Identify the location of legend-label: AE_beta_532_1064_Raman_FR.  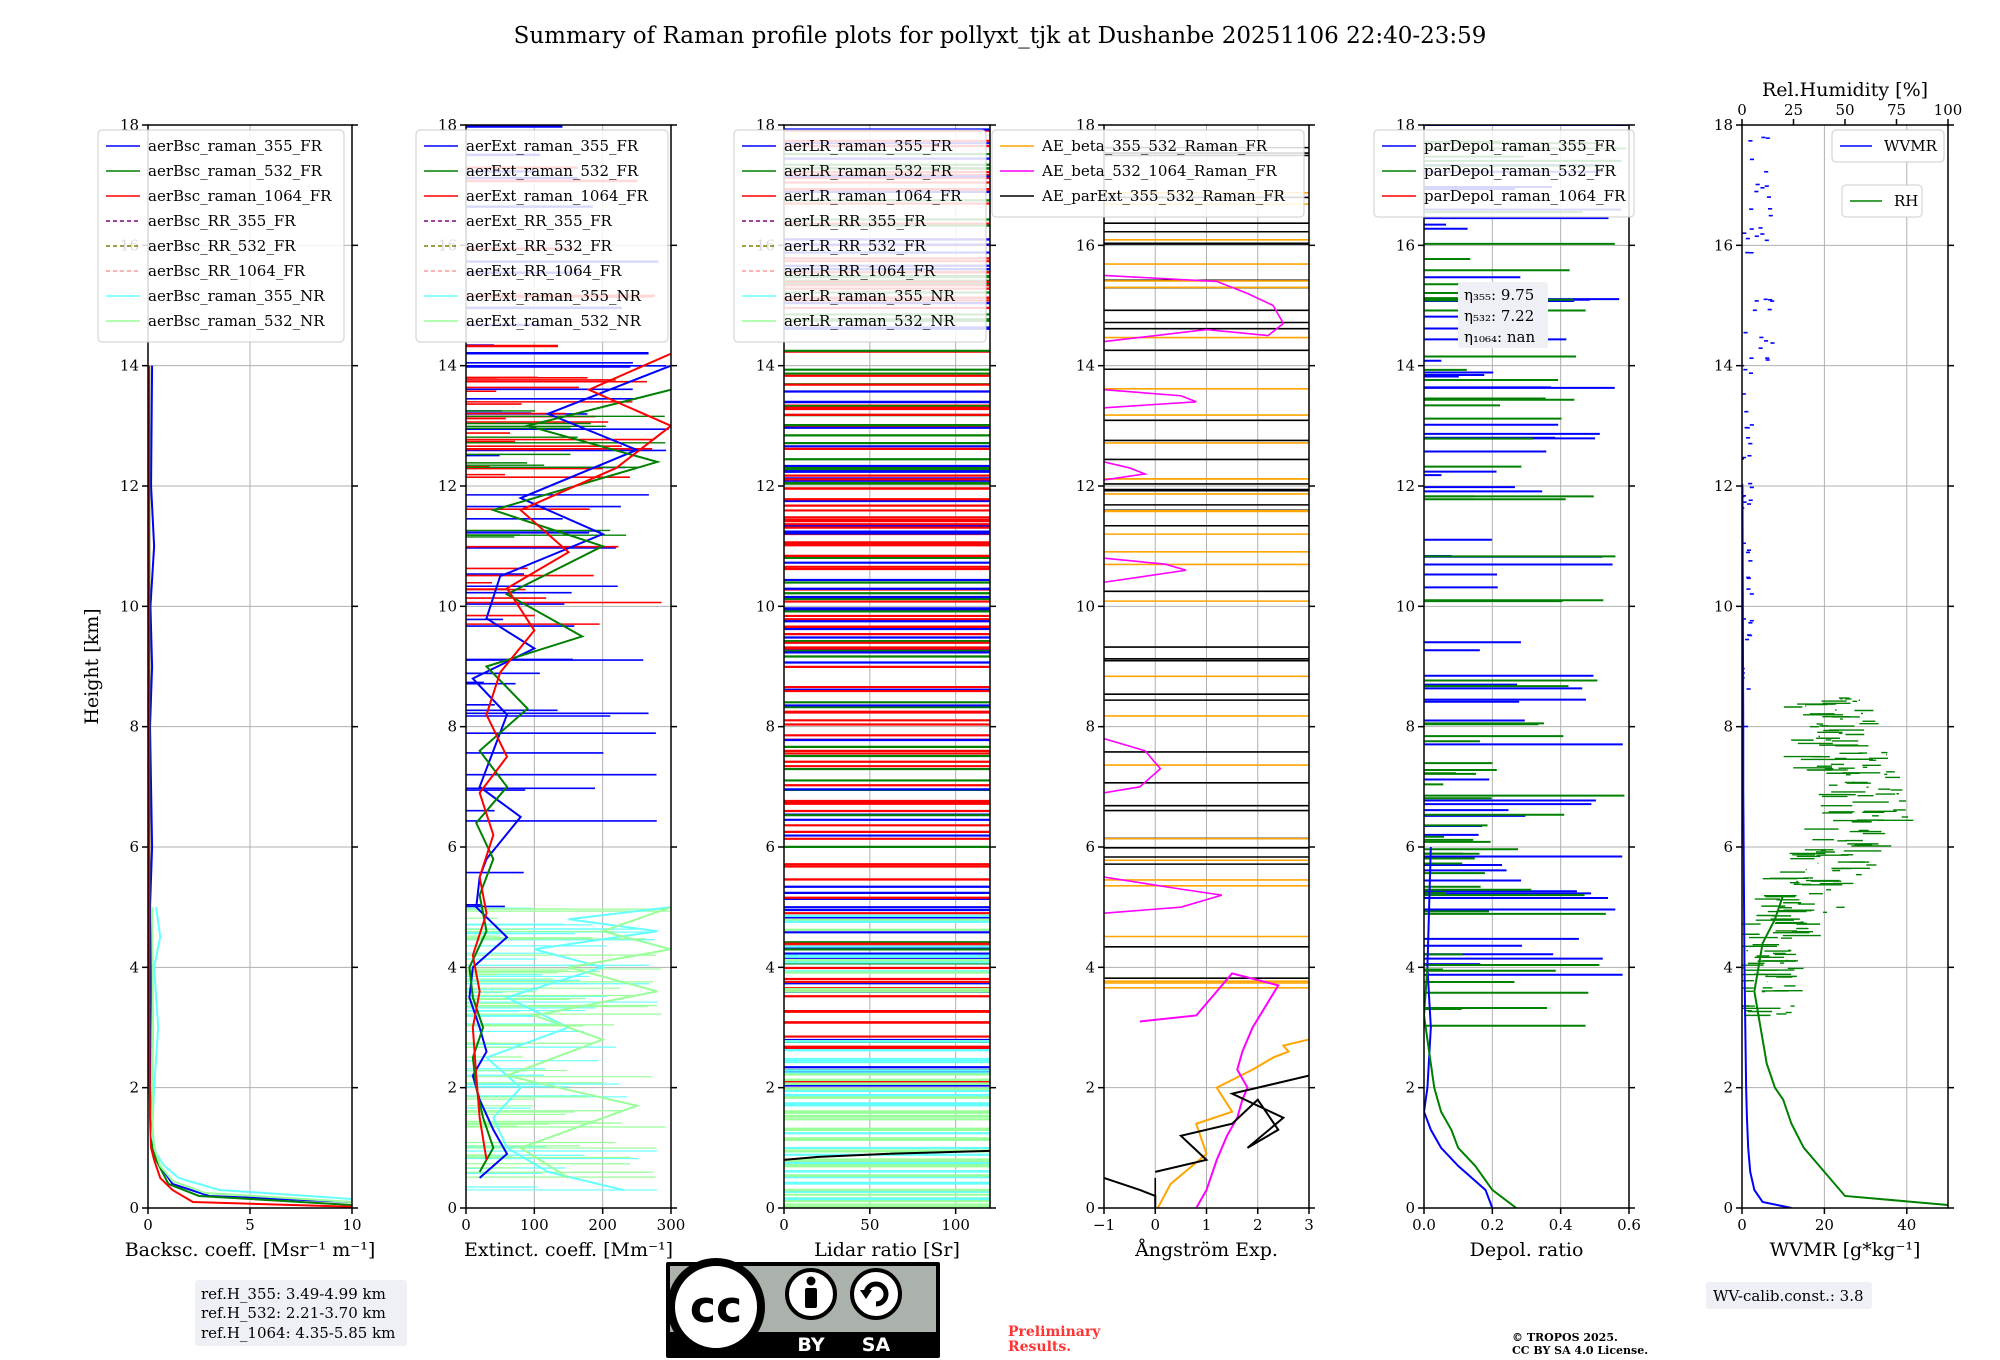
(1159, 171).